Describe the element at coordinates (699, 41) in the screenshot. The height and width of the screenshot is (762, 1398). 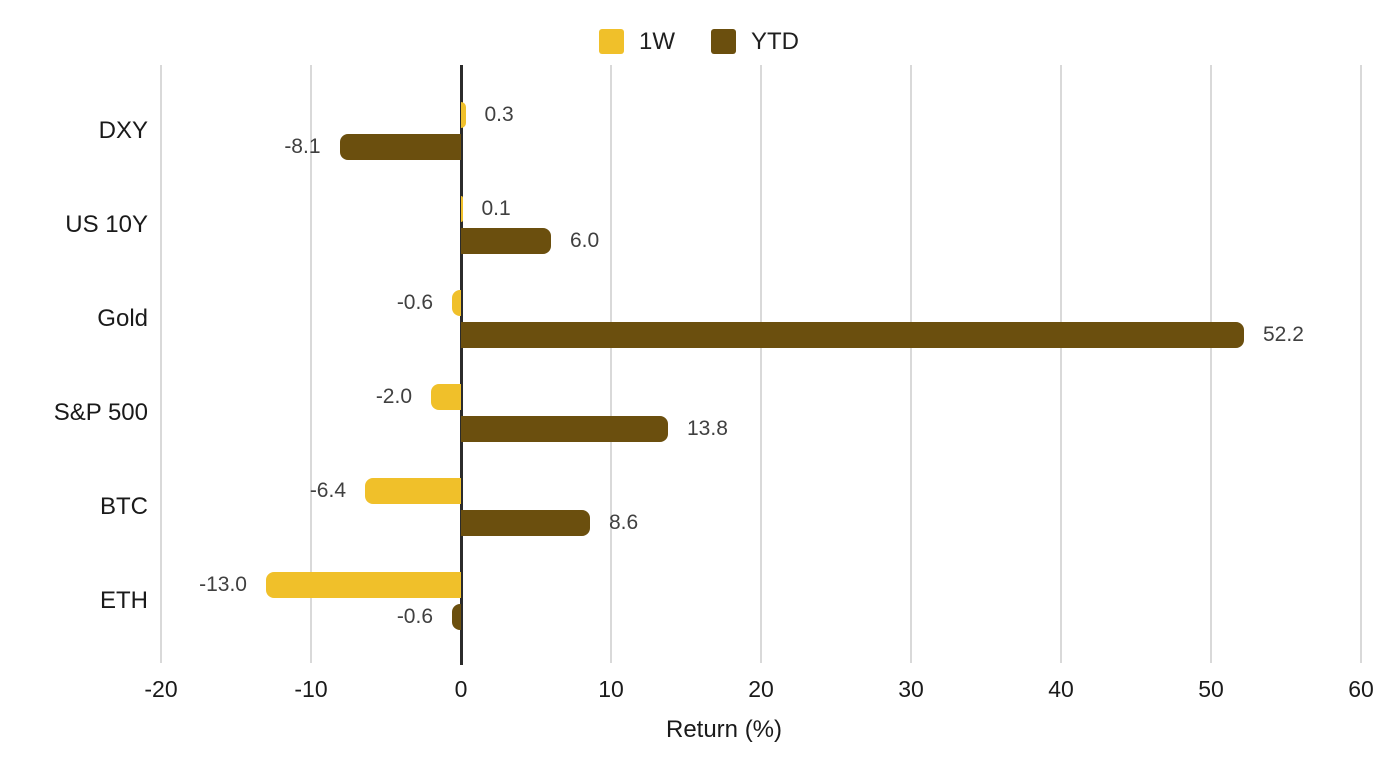
I see `legend: 1W YTD` at that location.